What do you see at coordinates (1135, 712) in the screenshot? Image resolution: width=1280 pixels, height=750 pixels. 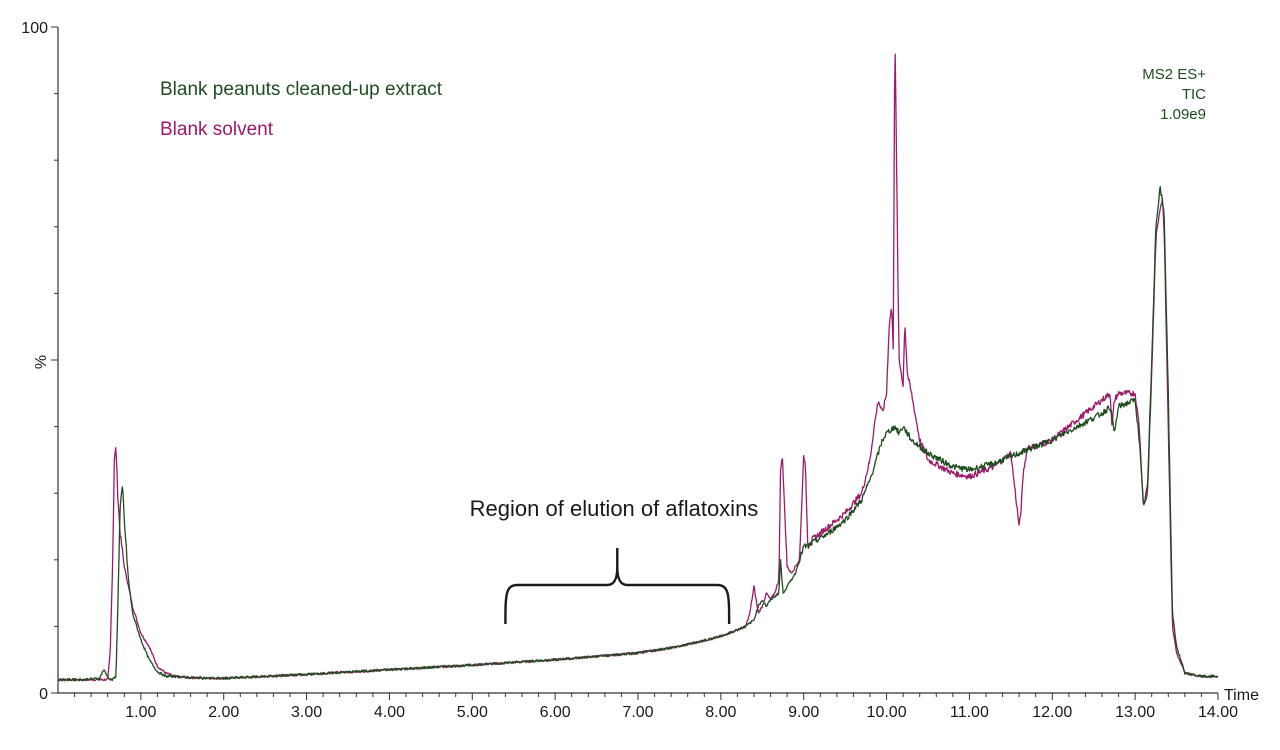 I see `x-tick-label: 13.00` at bounding box center [1135, 712].